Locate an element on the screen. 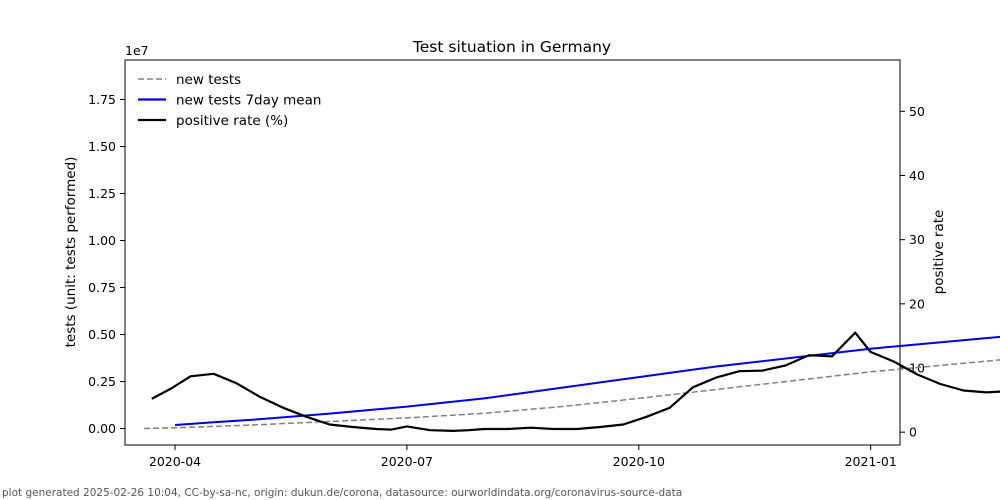  y-axis-offset-text: 1e7 is located at coordinates (137, 50).